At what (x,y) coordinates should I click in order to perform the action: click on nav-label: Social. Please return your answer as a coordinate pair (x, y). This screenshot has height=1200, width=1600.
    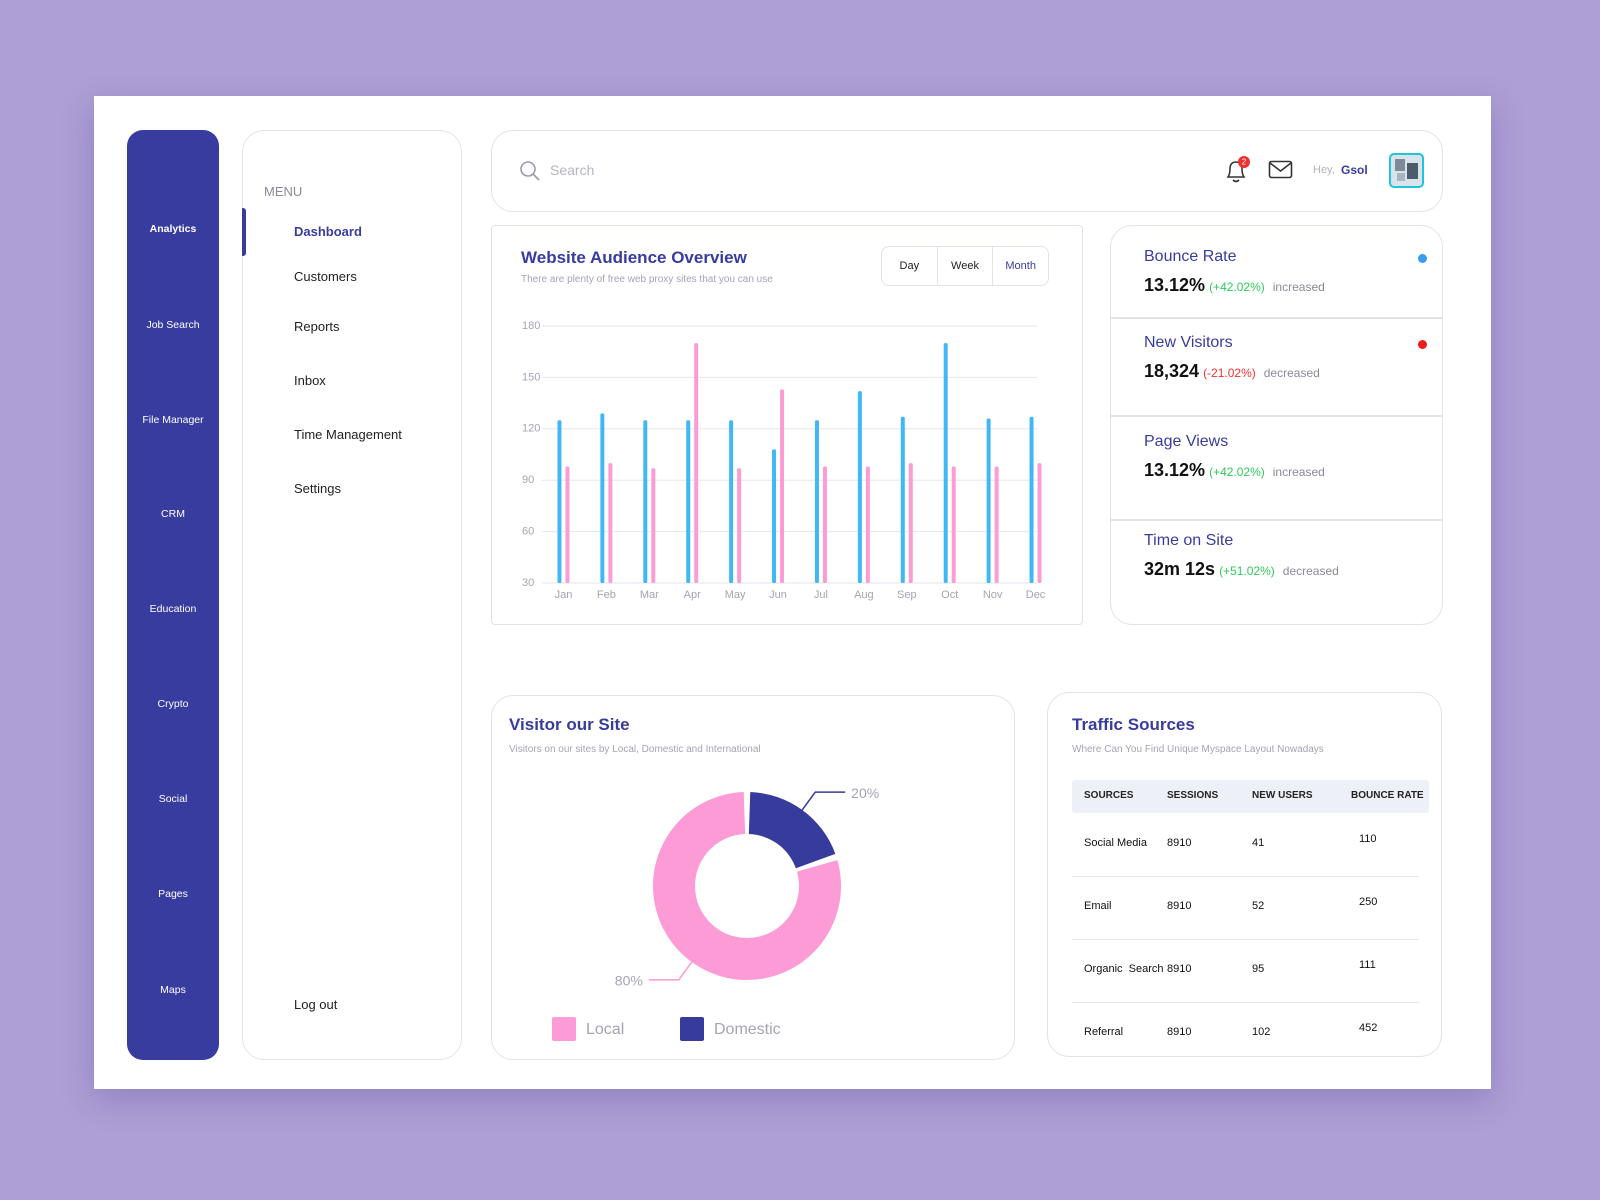
    Looking at the image, I should click on (173, 799).